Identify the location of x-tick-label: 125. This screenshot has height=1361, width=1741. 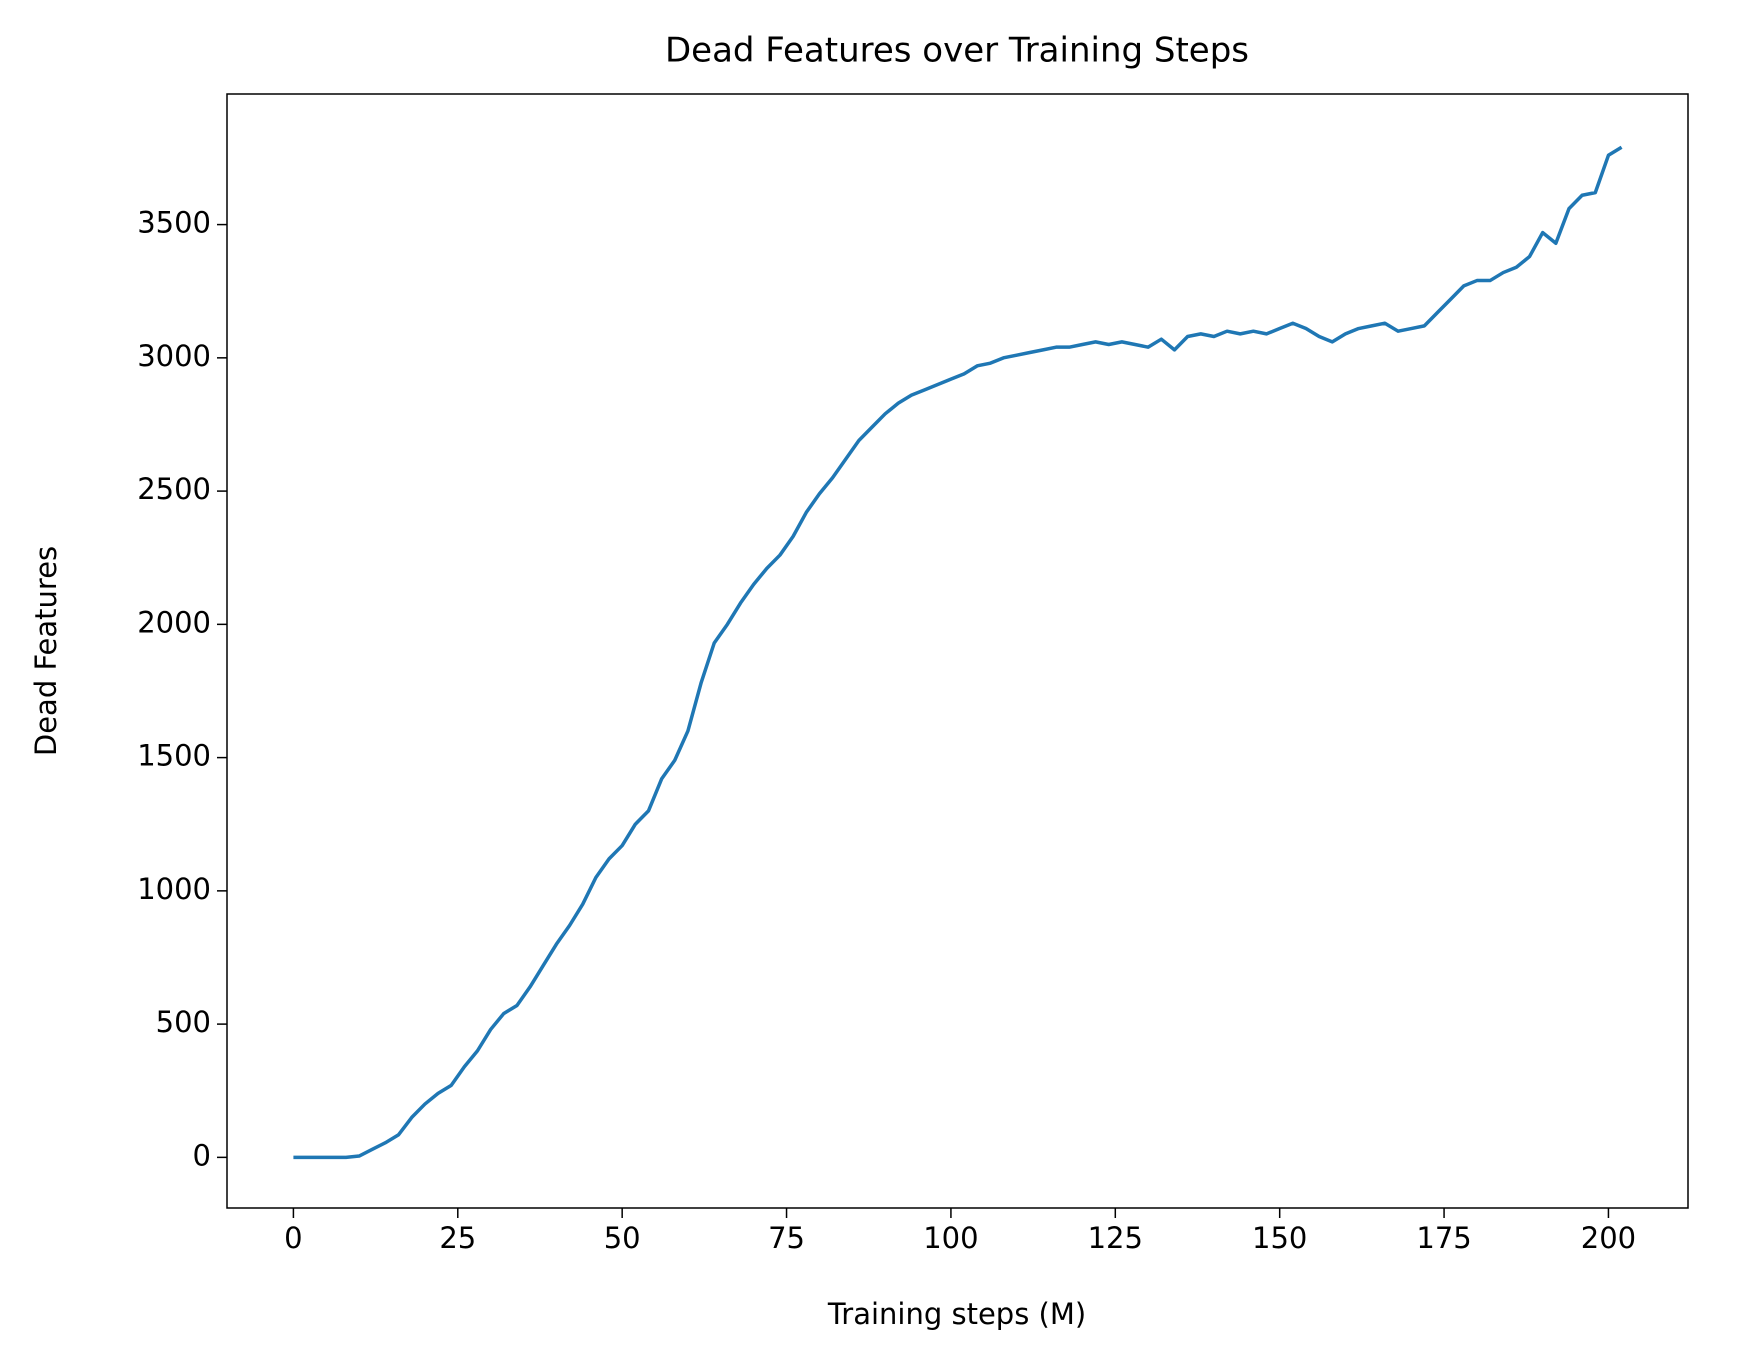
(1115, 1238).